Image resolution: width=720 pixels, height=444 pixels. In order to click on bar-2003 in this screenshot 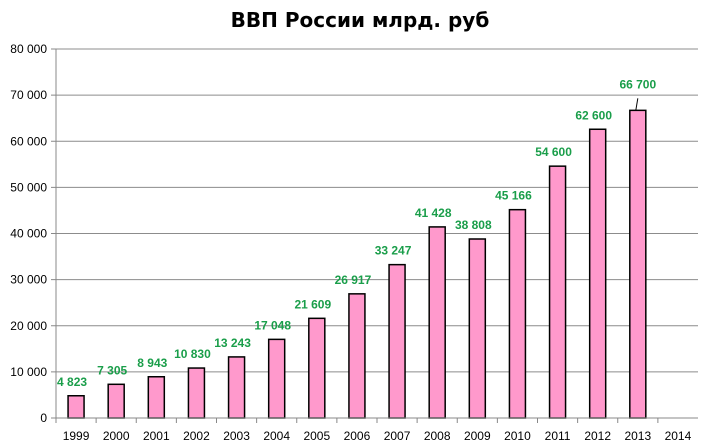, I will do `click(236, 387)`.